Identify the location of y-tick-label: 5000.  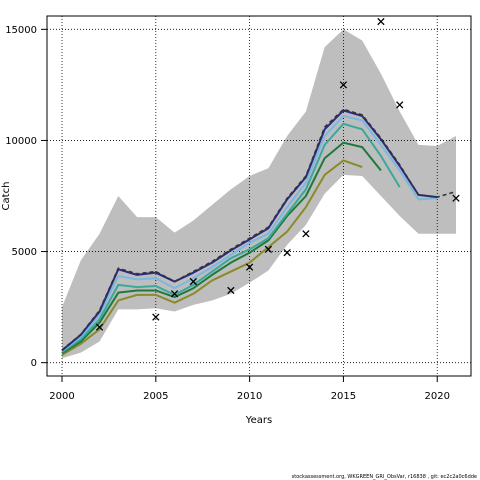
(24, 252).